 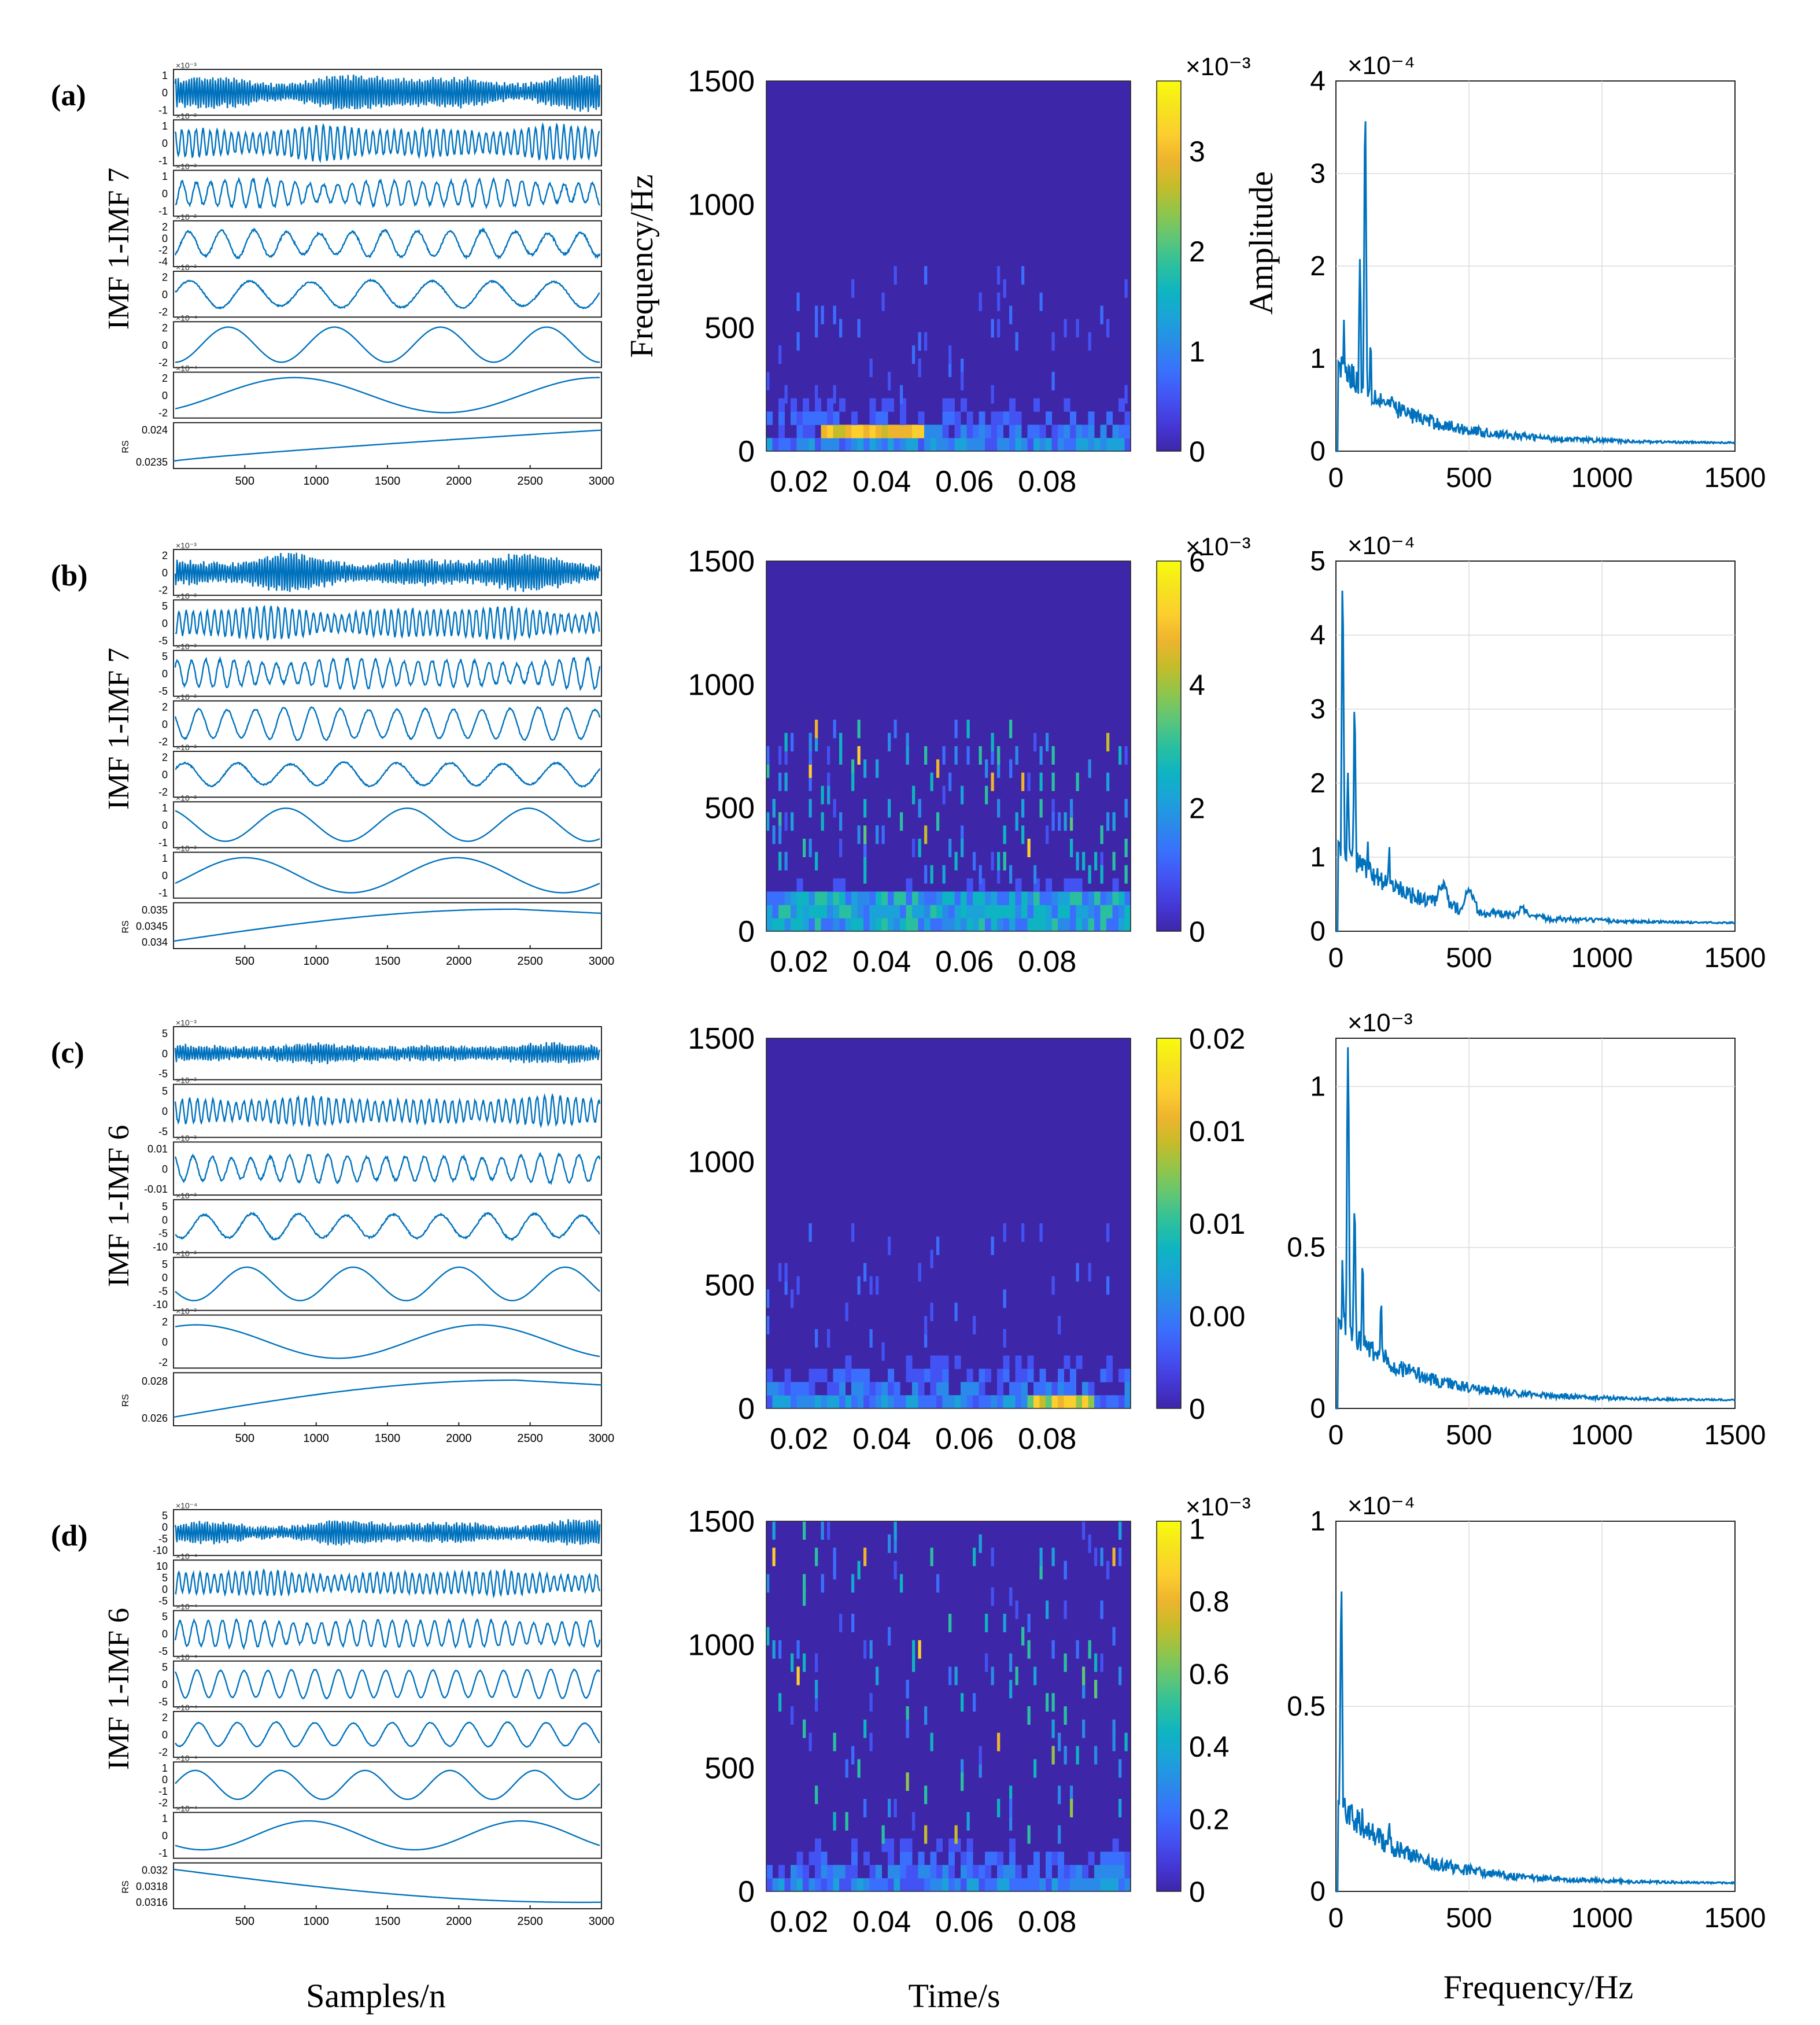 What do you see at coordinates (165, 1054) in the screenshot?
I see `imf-tick-label: 0` at bounding box center [165, 1054].